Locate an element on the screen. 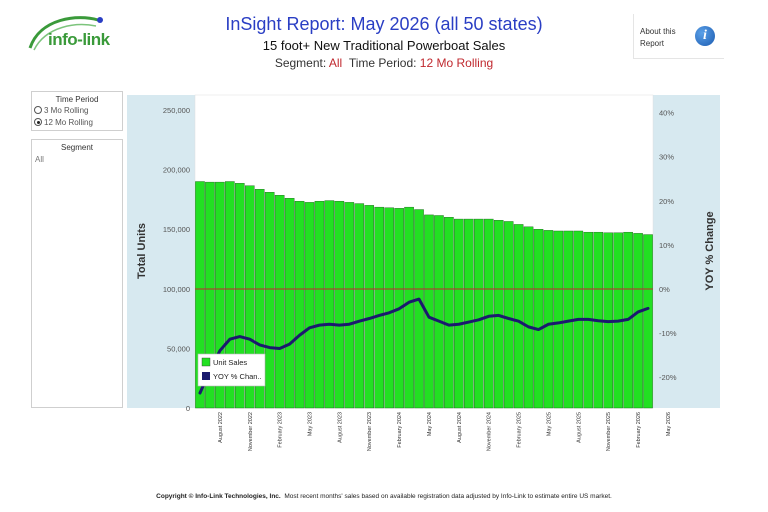  y-axis-label: Total Units is located at coordinates (142, 251).